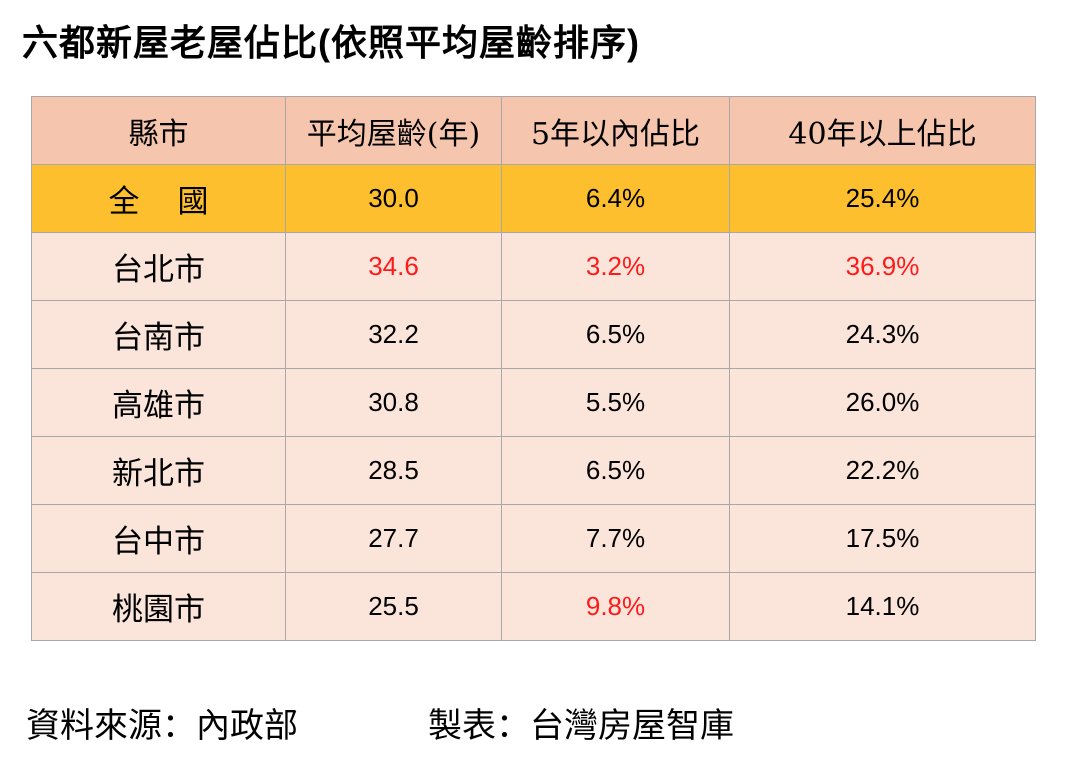 The image size is (1080, 772). Describe the element at coordinates (882, 130) in the screenshot. I see `header-over-40-years: 40年以上佔比` at that location.